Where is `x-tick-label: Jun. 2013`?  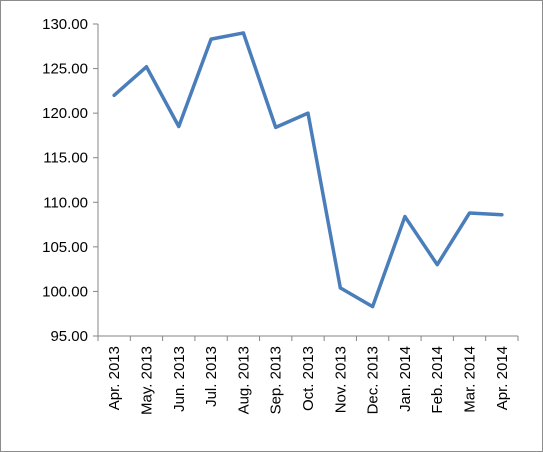
x-tick-label: Jun. 2013 is located at coordinates (179, 379).